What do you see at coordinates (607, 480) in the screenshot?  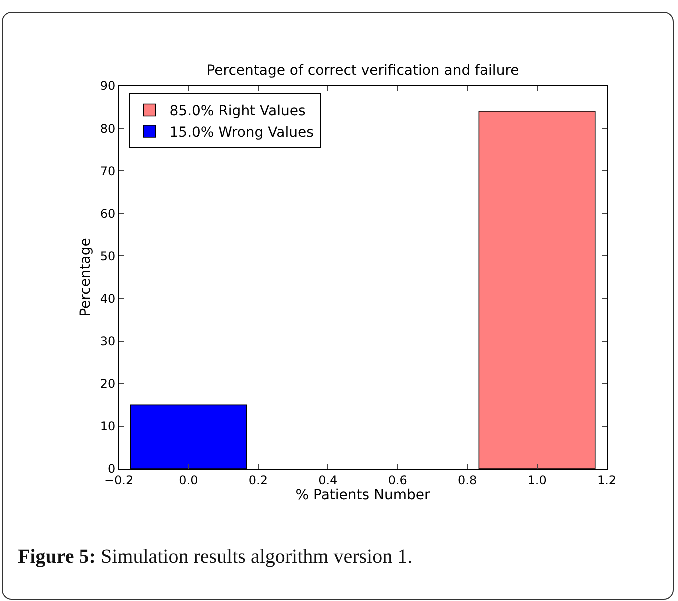 I see `x-tick-label: 1.2` at bounding box center [607, 480].